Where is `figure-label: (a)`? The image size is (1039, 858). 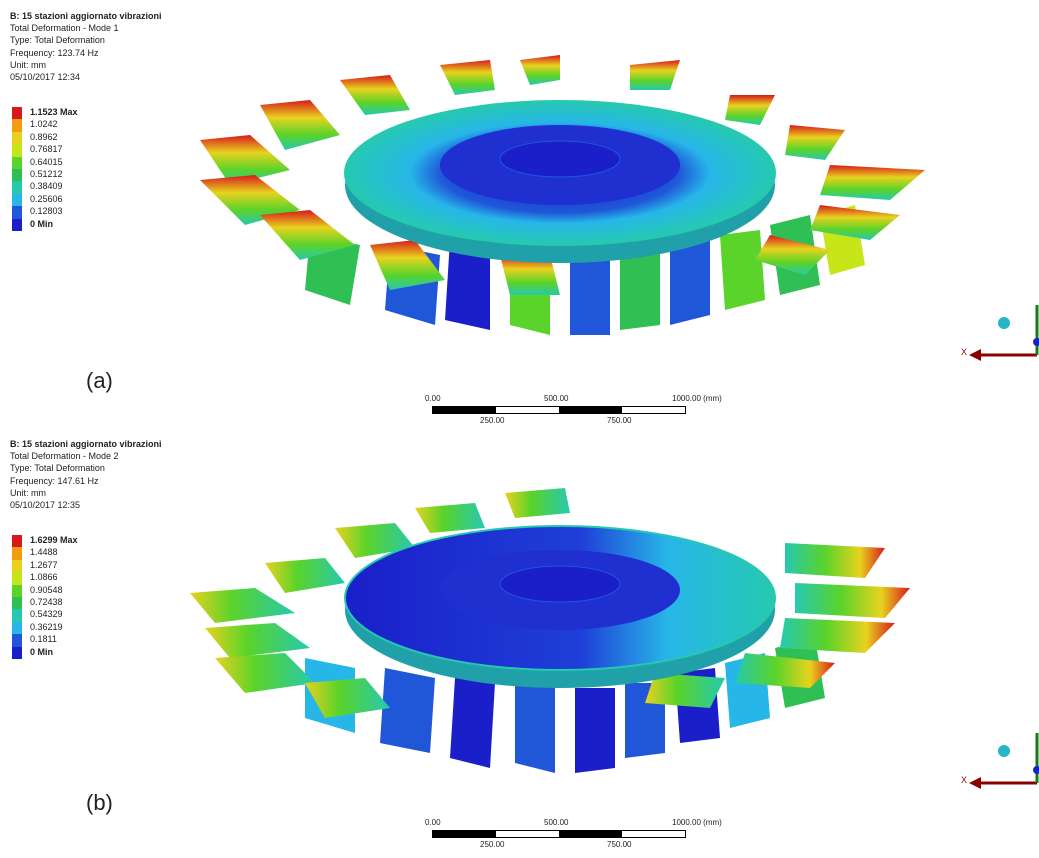 figure-label: (a) is located at coordinates (99, 380).